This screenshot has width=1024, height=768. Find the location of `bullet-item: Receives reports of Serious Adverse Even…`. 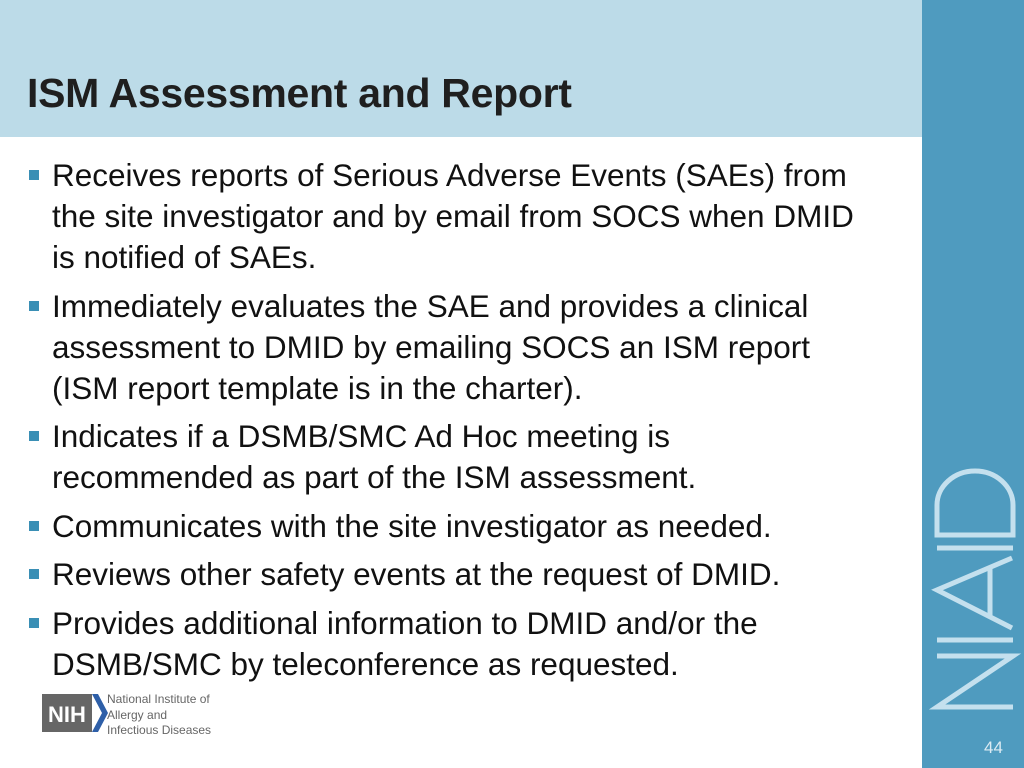

bullet-item: Receives reports of Serious Adverse Even… is located at coordinates (440, 216).